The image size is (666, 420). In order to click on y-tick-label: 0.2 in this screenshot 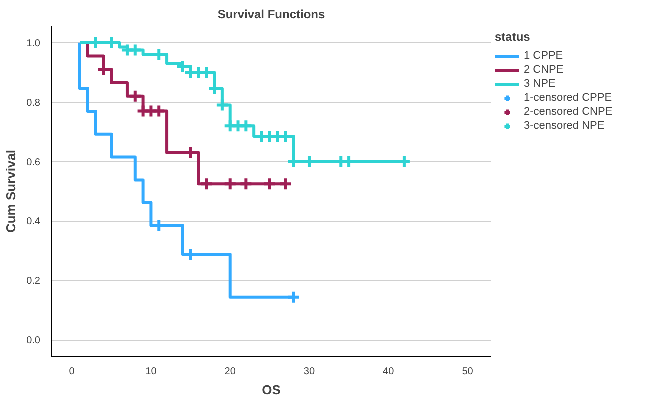, I will do `click(33, 282)`.